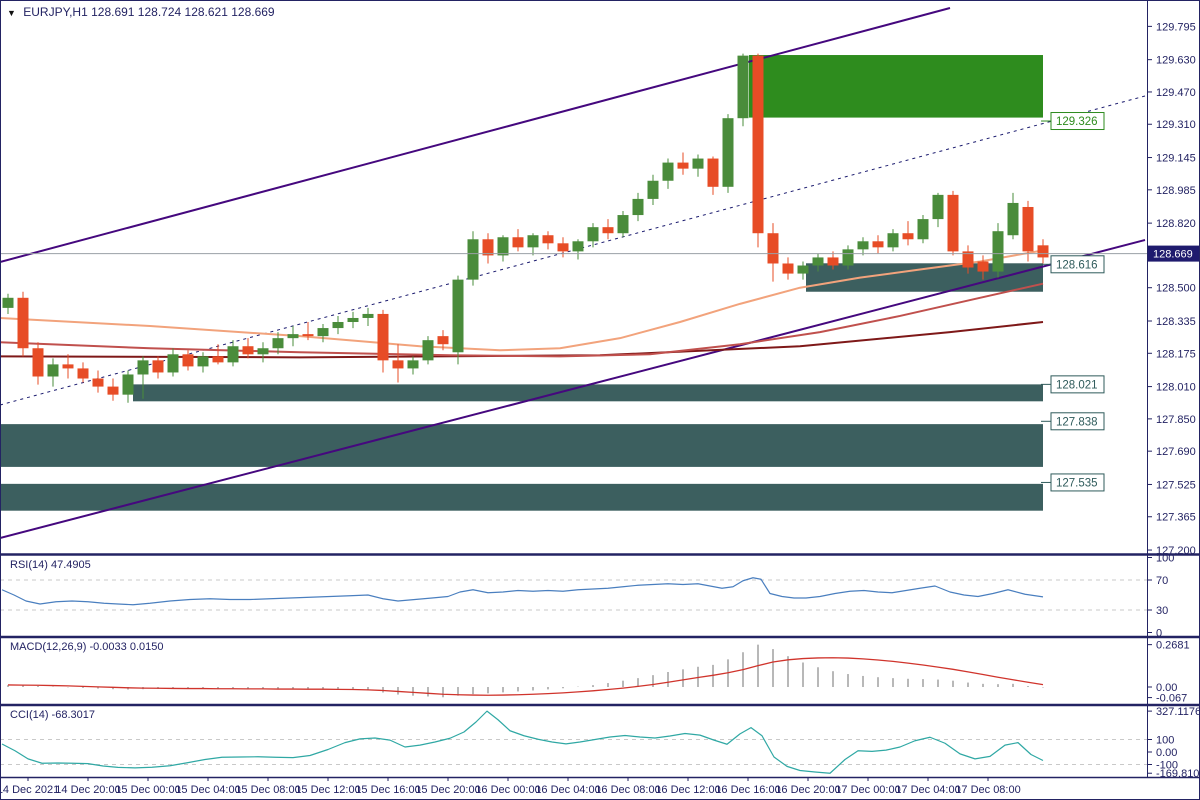 The width and height of the screenshot is (1200, 800). What do you see at coordinates (522, 742) in the screenshot?
I see `cci-line` at bounding box center [522, 742].